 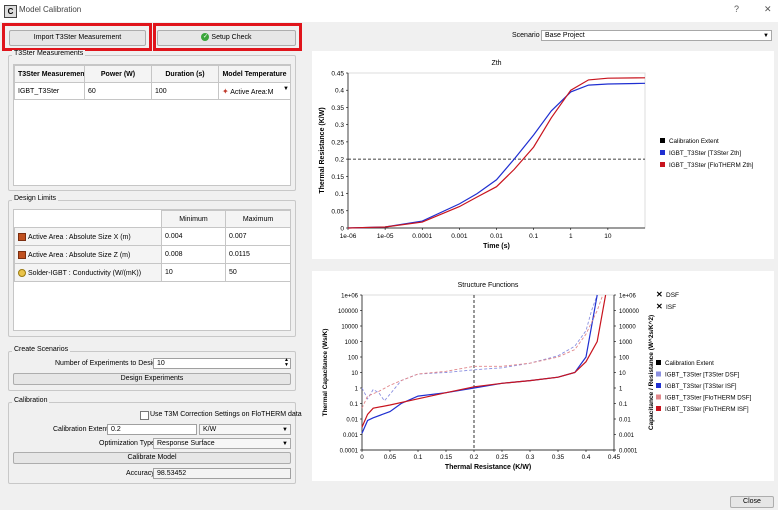 I want to click on y-tick-label: 0.35, so click(x=337, y=108).